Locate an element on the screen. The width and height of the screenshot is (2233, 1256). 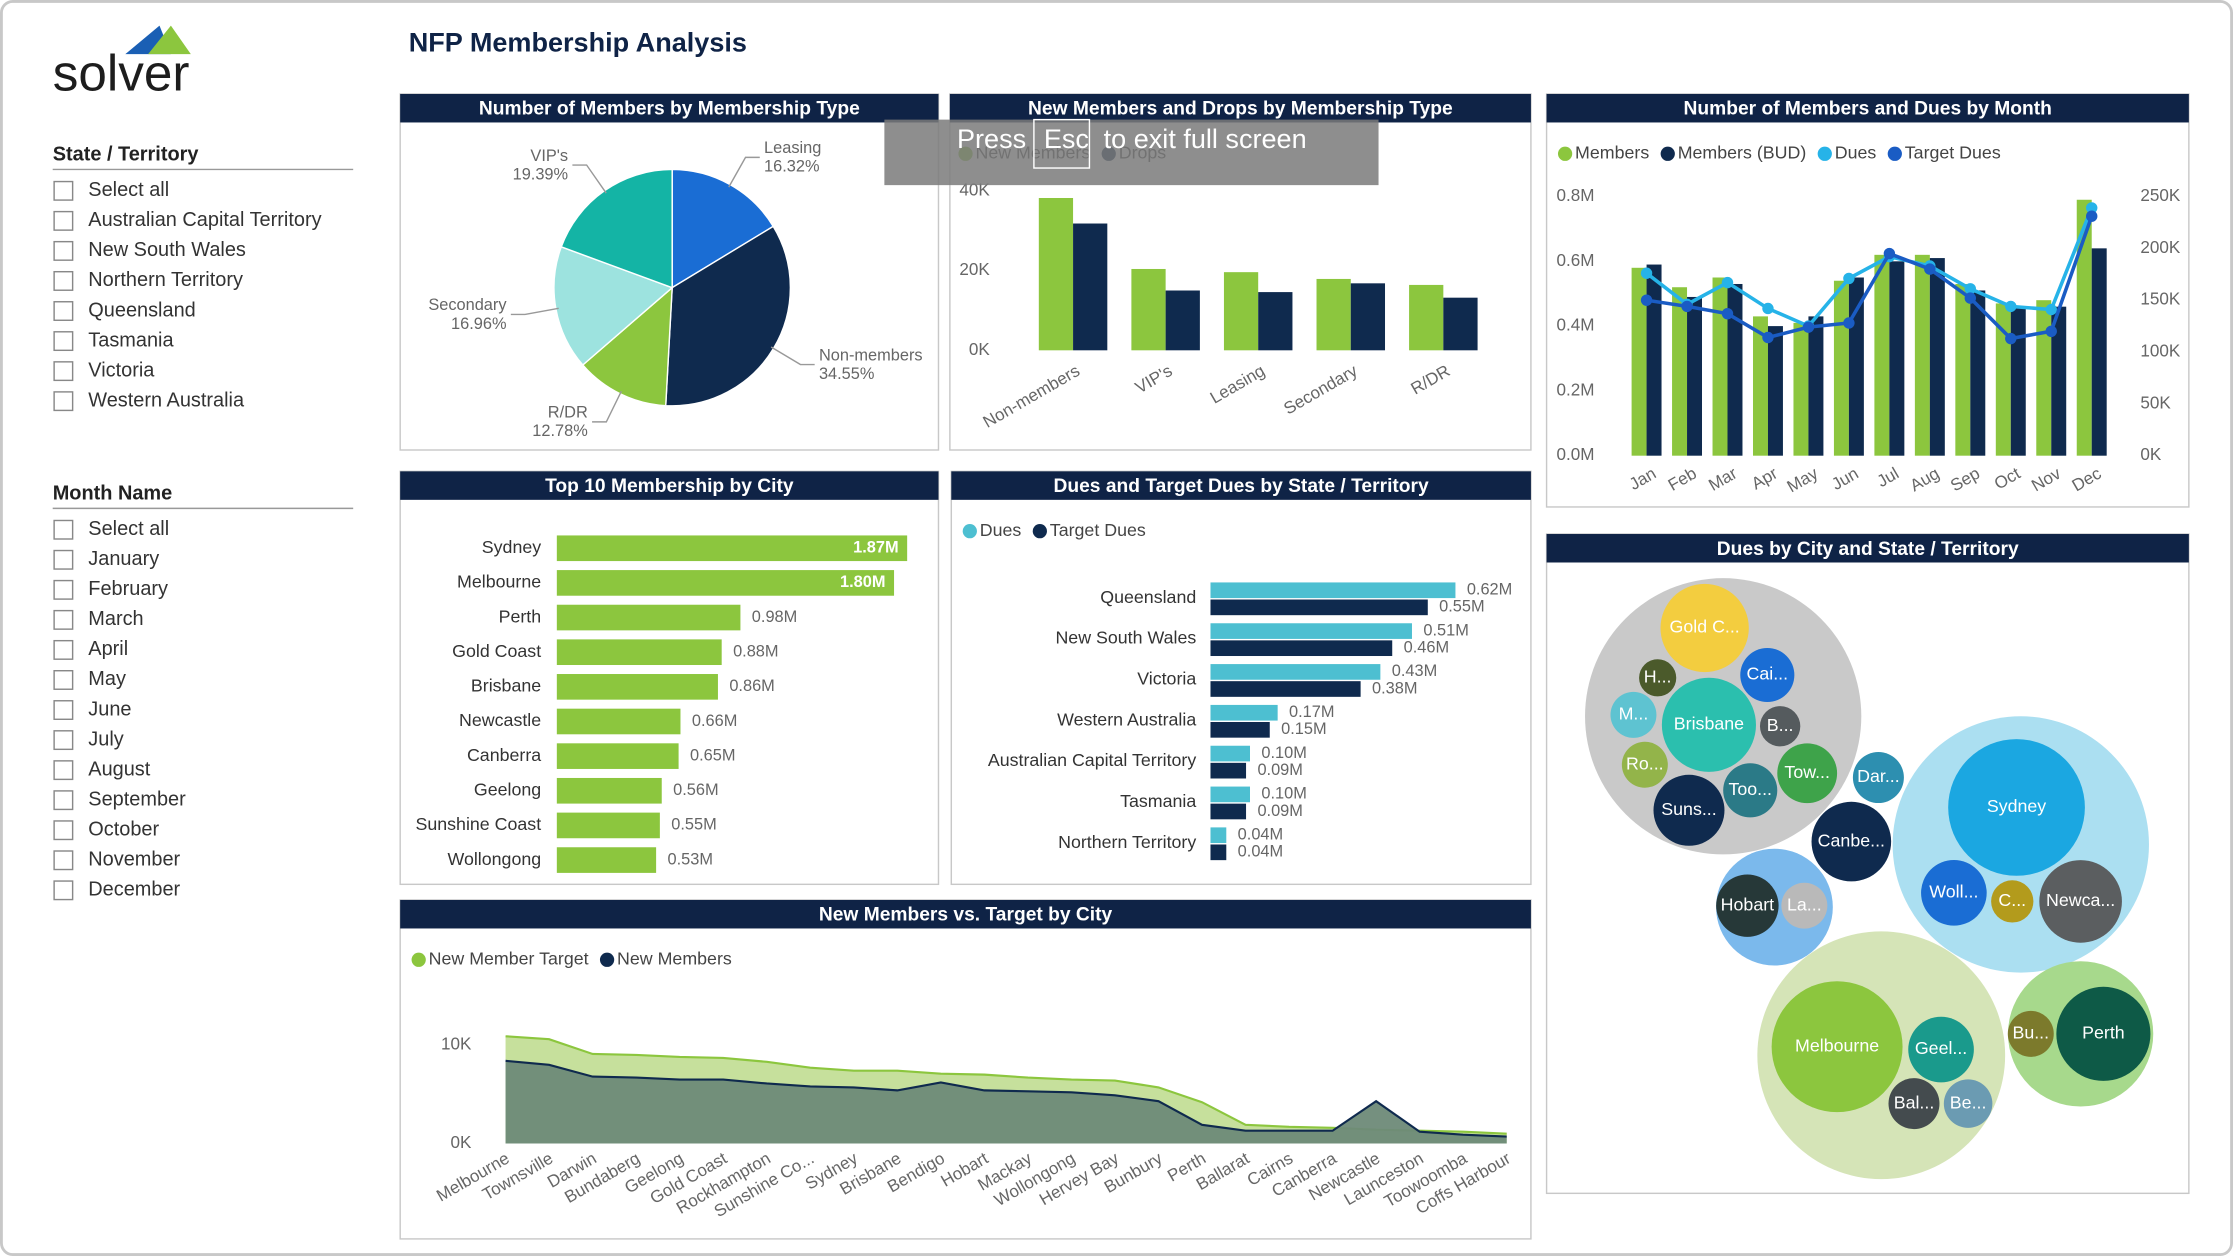
slicer-item: July is located at coordinates (105, 739).